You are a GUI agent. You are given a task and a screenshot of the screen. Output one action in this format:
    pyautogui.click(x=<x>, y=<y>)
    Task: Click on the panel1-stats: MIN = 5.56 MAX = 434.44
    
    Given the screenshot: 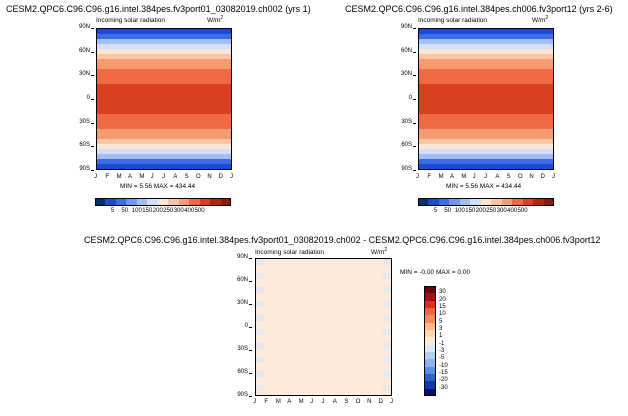 What is the action you would take?
    pyautogui.click(x=158, y=186)
    